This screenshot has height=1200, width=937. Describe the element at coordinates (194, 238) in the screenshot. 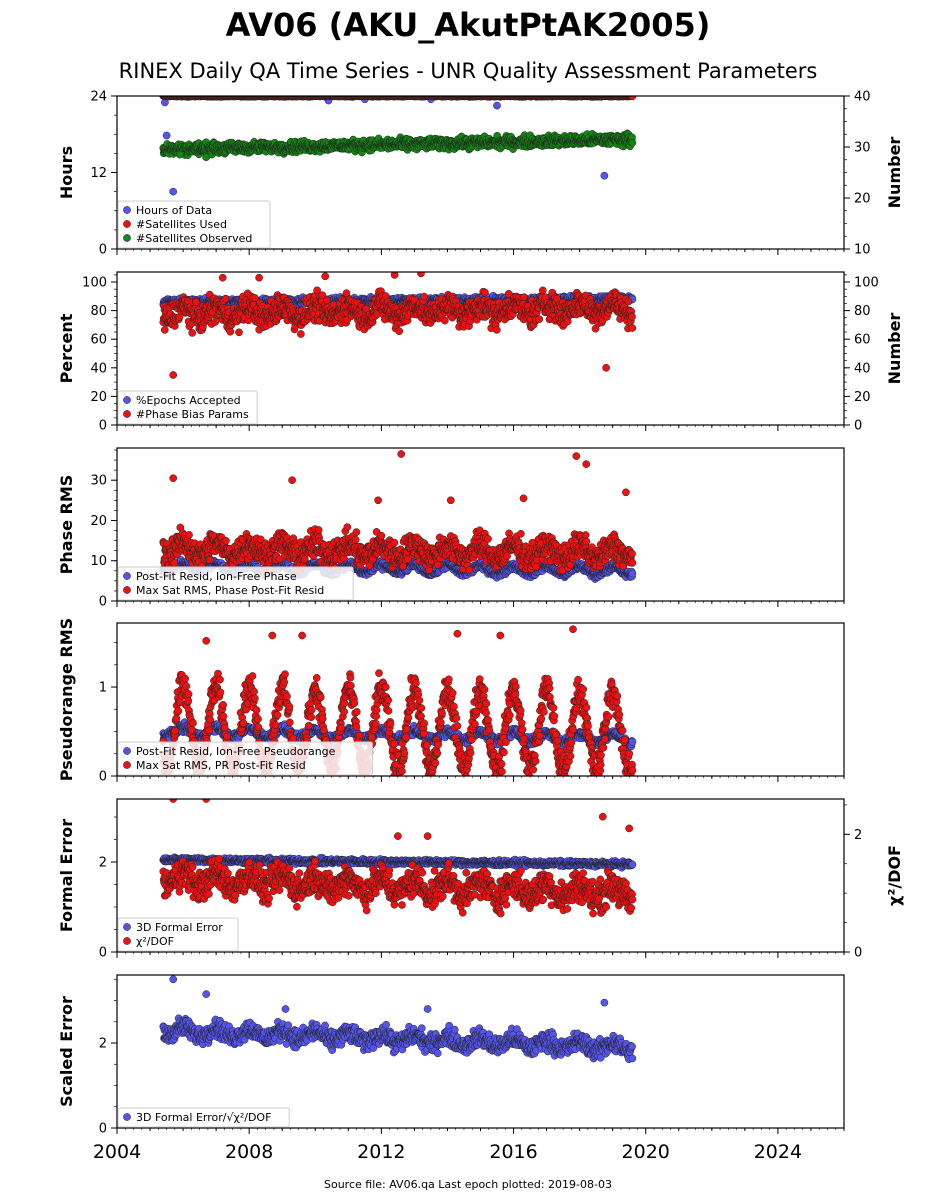

I see `legend-label: #Satellites Observed` at that location.